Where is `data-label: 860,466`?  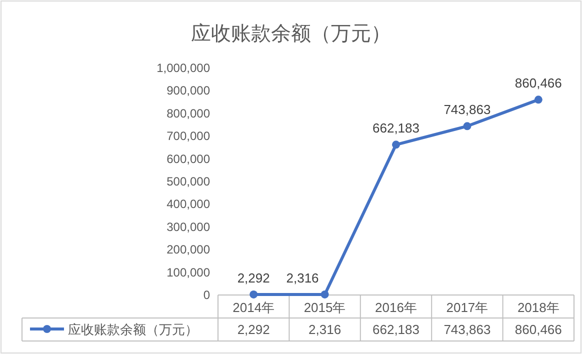 data-label: 860,466 is located at coordinates (538, 329).